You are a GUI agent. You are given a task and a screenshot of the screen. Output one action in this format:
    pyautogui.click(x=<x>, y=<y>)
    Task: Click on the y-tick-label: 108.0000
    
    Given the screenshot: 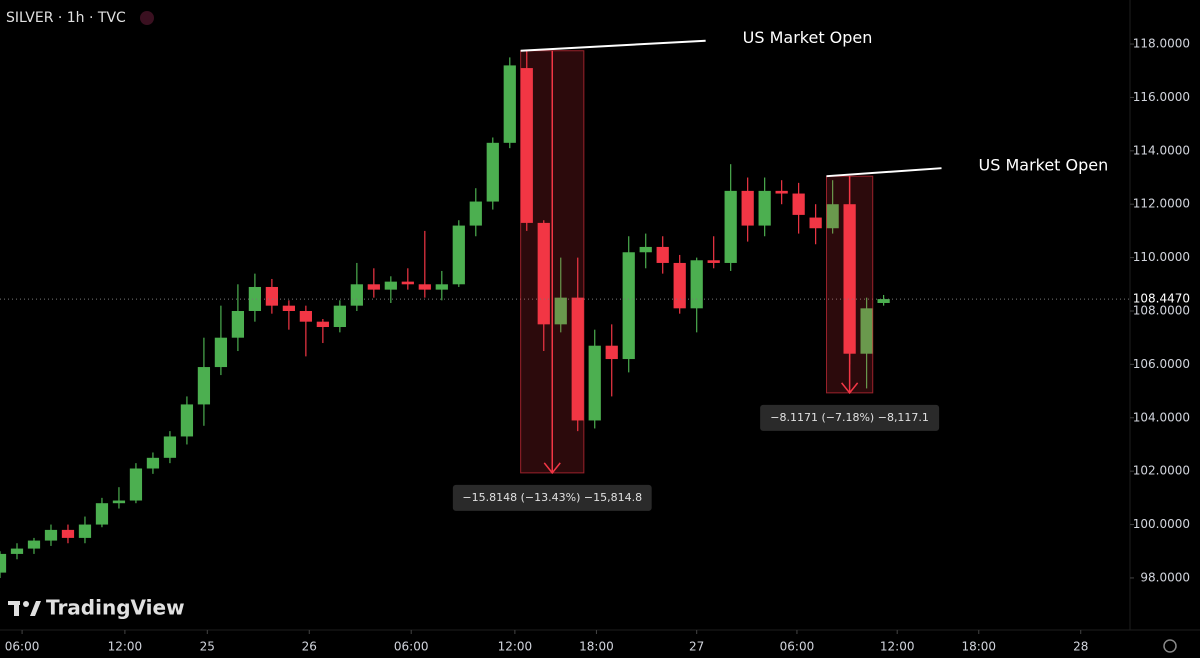 What is the action you would take?
    pyautogui.click(x=1161, y=310)
    